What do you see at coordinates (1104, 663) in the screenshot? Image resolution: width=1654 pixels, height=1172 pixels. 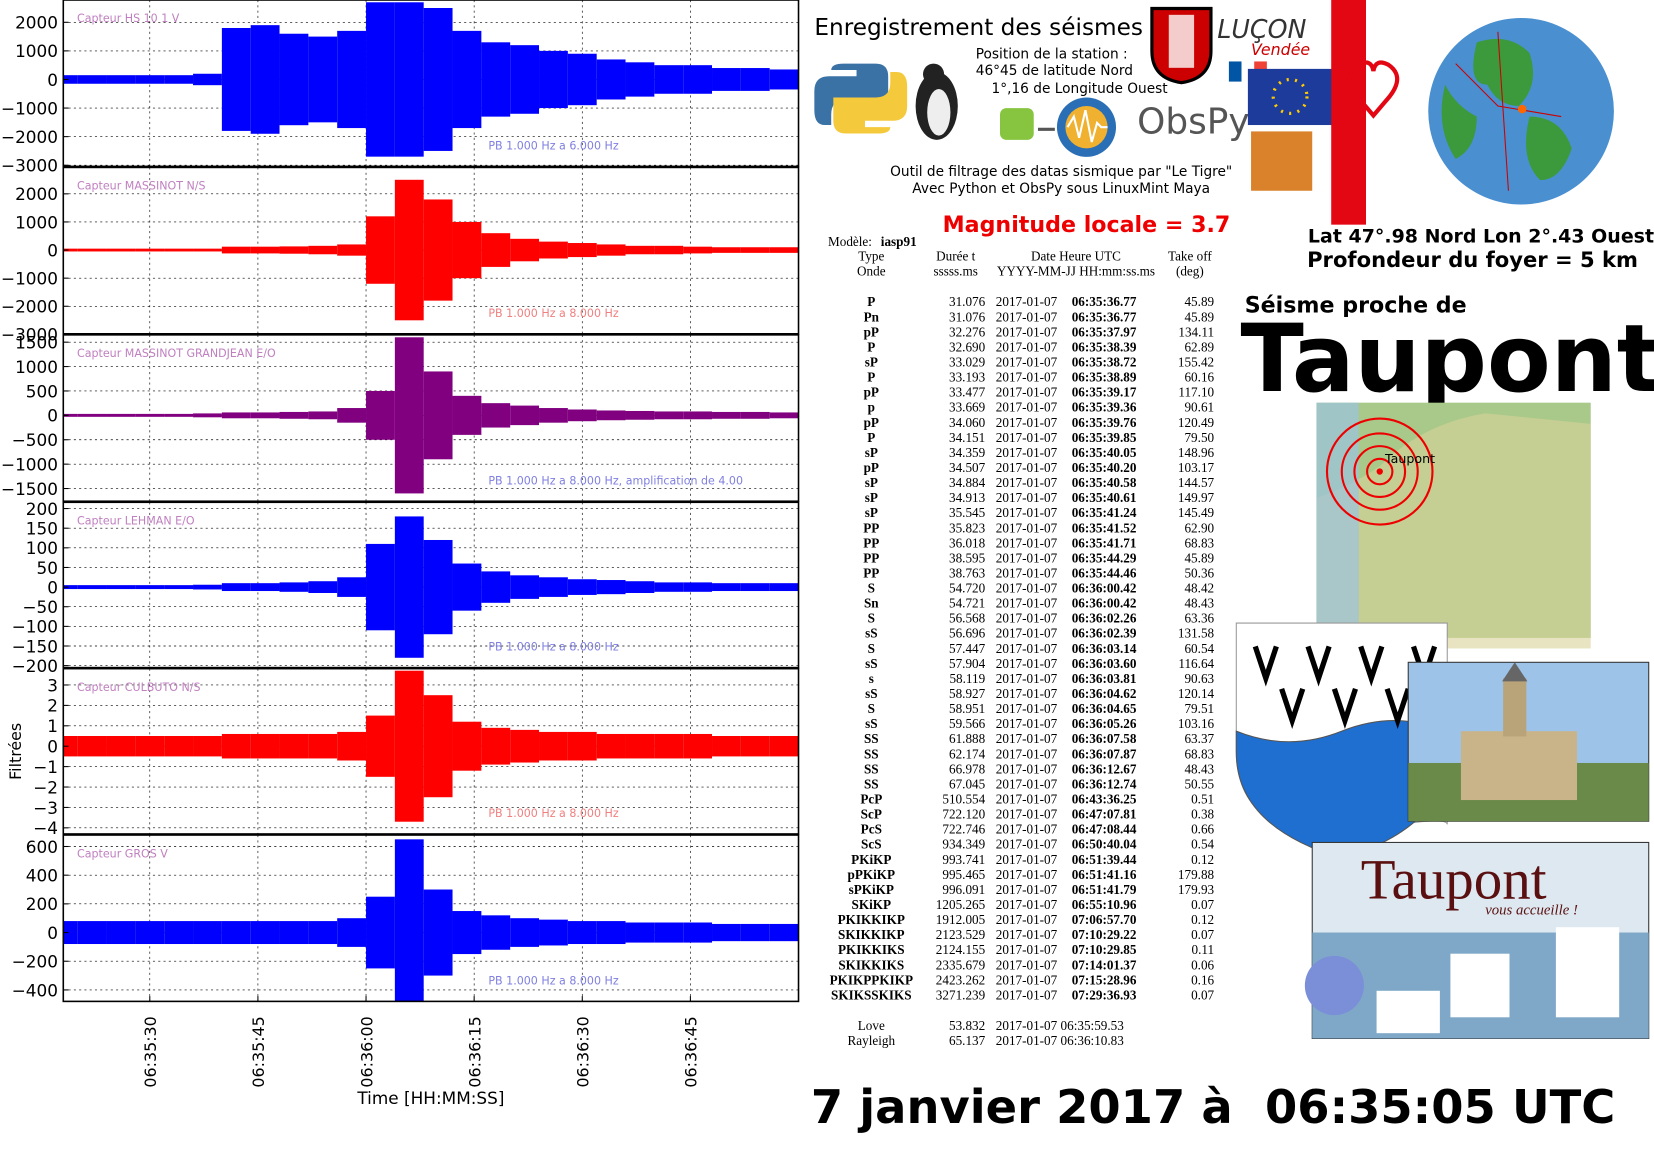 I see `arrival-time: 06:36:03.60` at bounding box center [1104, 663].